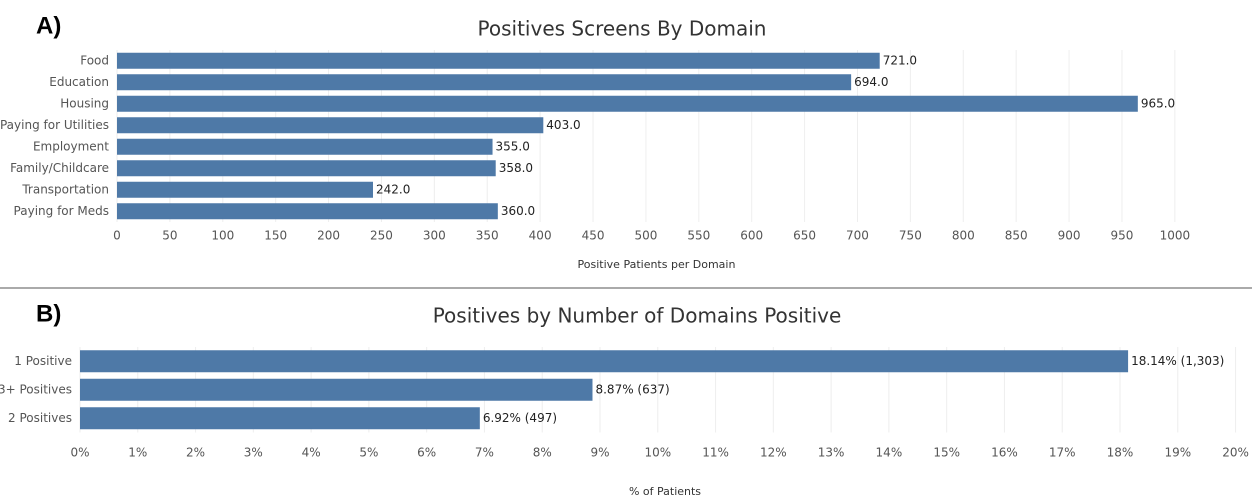 This screenshot has height=500, width=1252. What do you see at coordinates (43, 361) in the screenshot?
I see `y-tick-label: 1 Positive` at bounding box center [43, 361].